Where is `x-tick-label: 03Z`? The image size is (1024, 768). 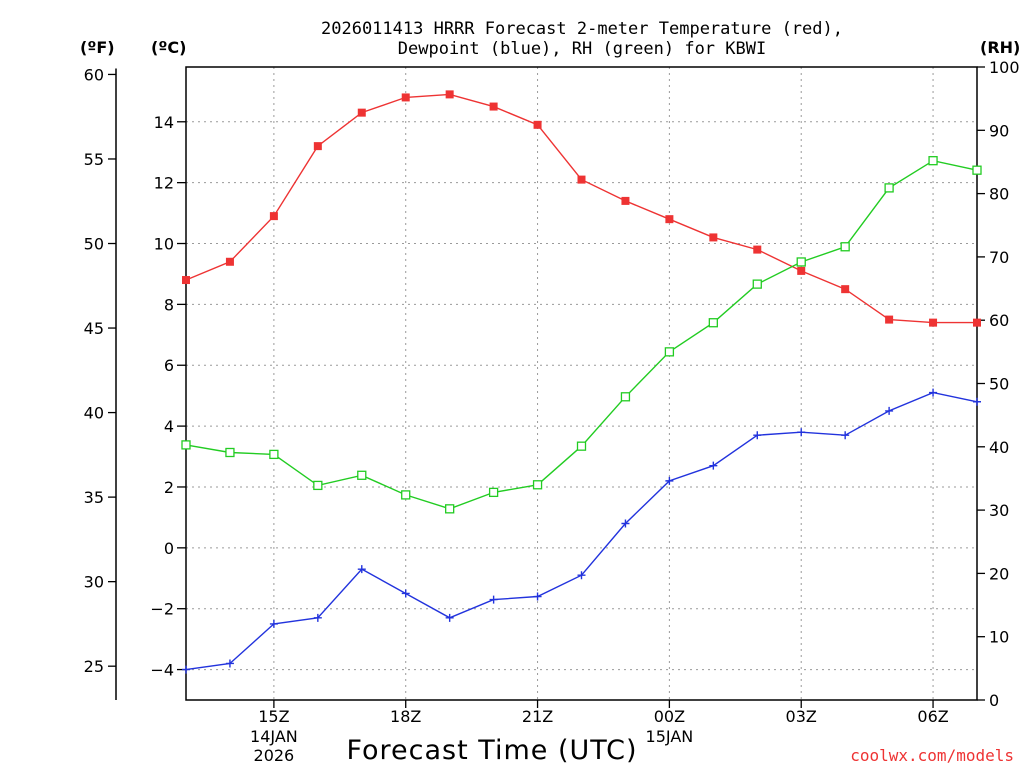 x-tick-label: 03Z is located at coordinates (801, 716).